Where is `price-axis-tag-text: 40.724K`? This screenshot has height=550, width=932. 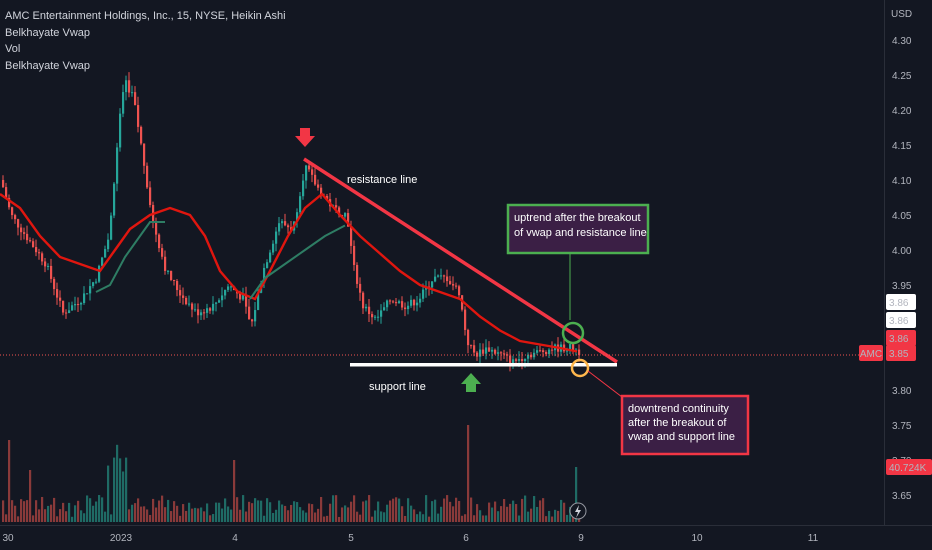
price-axis-tag-text: 40.724K is located at coordinates (908, 468).